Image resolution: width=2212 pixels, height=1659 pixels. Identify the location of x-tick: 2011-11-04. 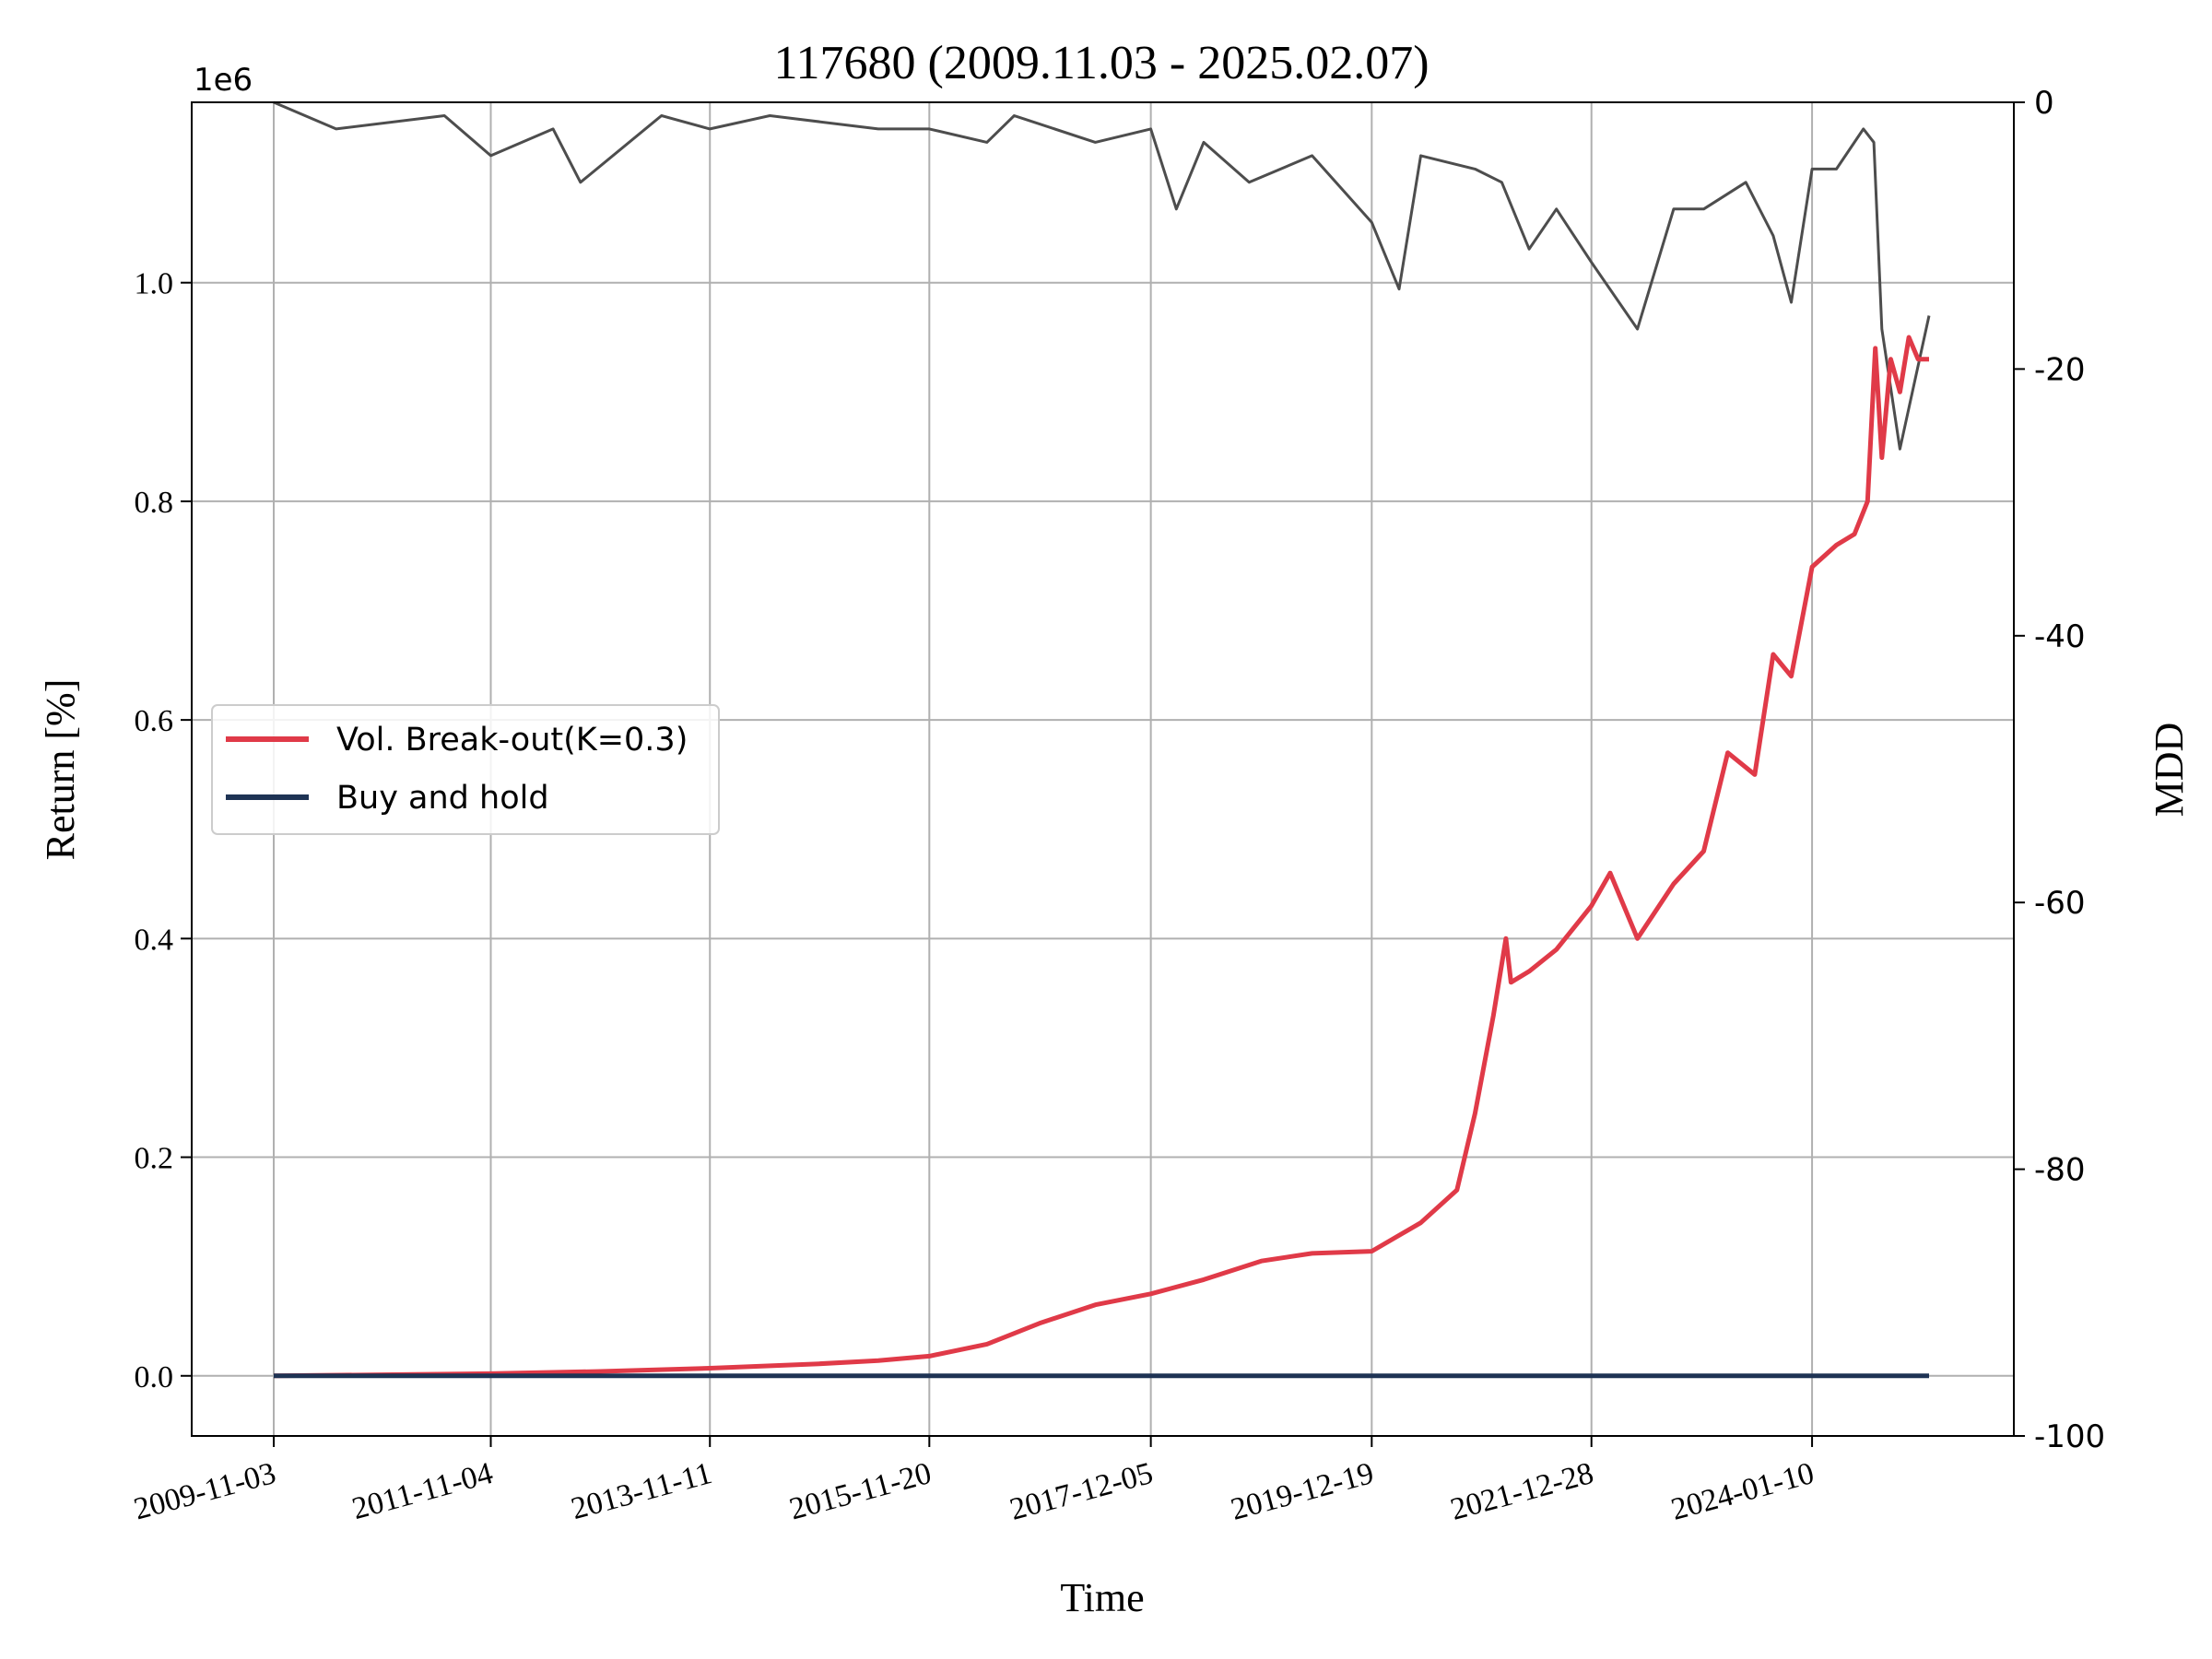
(422, 1481).